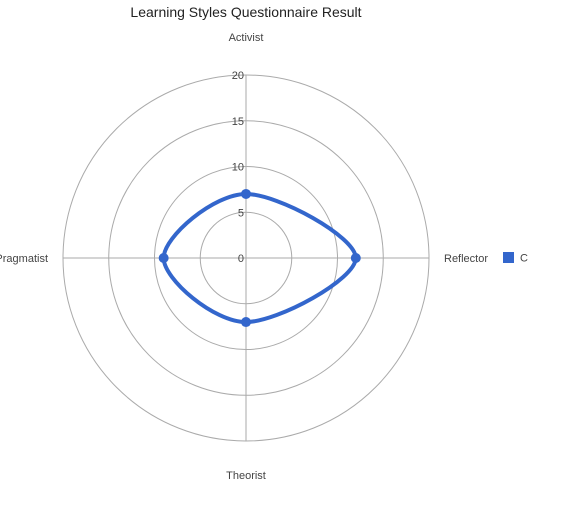 This screenshot has width=562, height=519. I want to click on radial-tick-labels: 0 5 10 15 20, so click(238, 167).